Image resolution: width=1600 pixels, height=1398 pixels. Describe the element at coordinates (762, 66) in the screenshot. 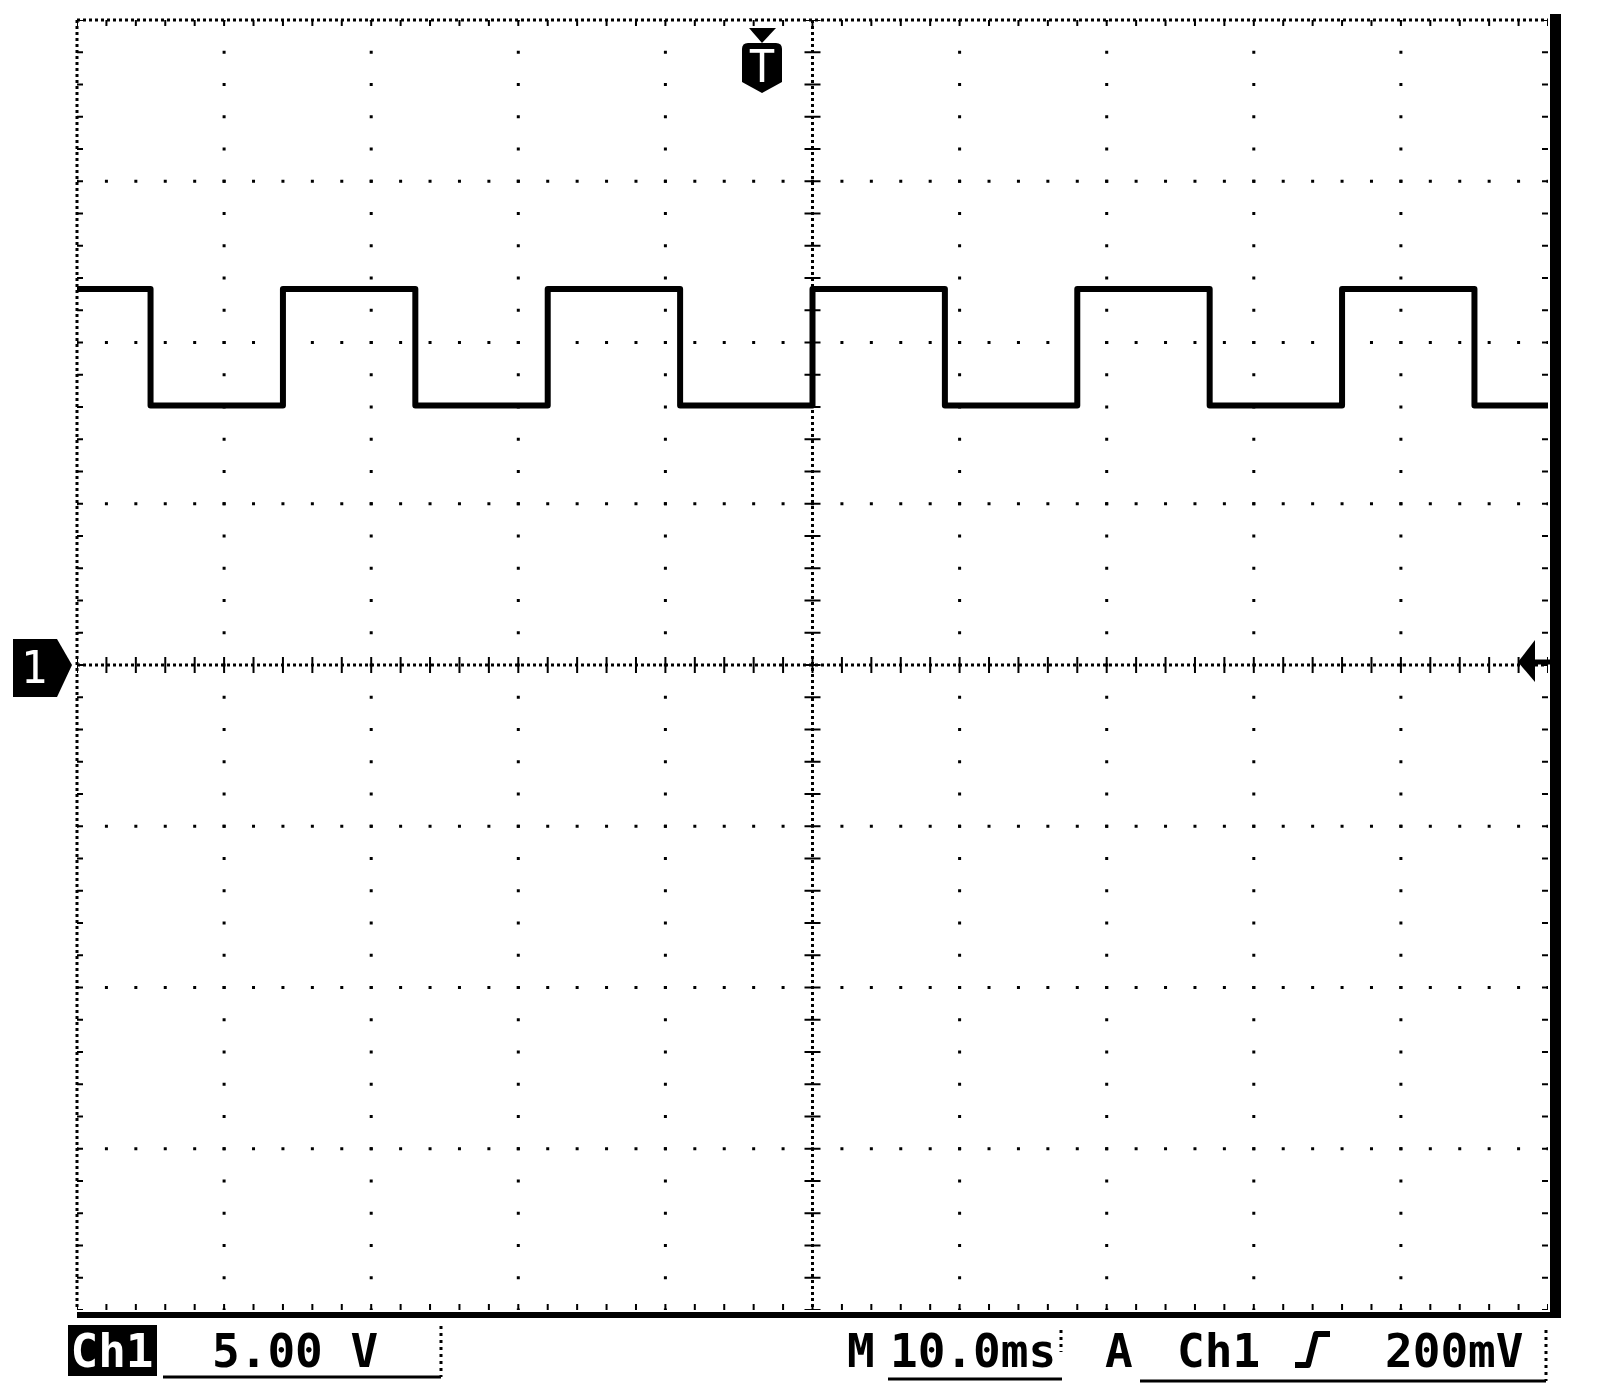

I see `text: T` at that location.